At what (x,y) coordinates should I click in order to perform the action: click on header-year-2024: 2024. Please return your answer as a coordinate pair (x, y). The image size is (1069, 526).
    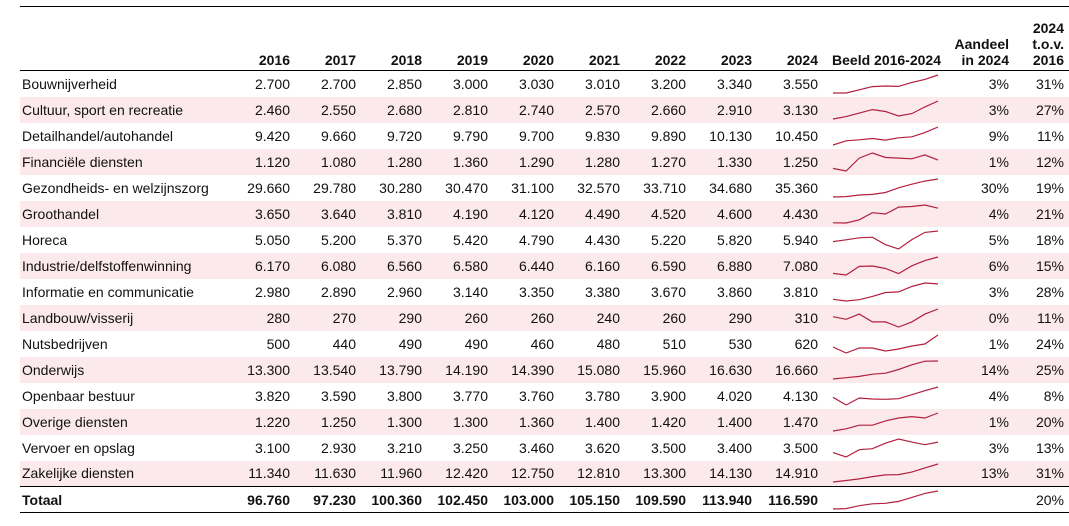
    Looking at the image, I should click on (791, 38).